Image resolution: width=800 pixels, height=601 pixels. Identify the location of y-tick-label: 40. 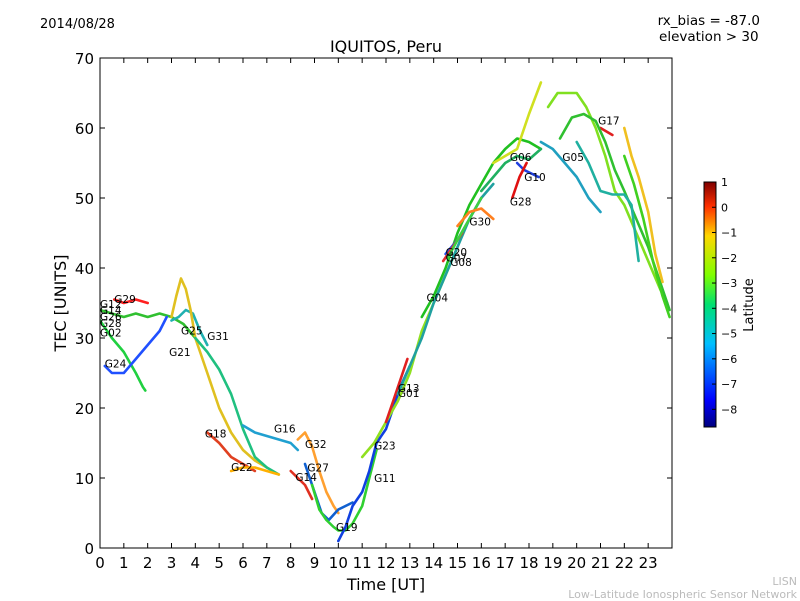
(84, 269).